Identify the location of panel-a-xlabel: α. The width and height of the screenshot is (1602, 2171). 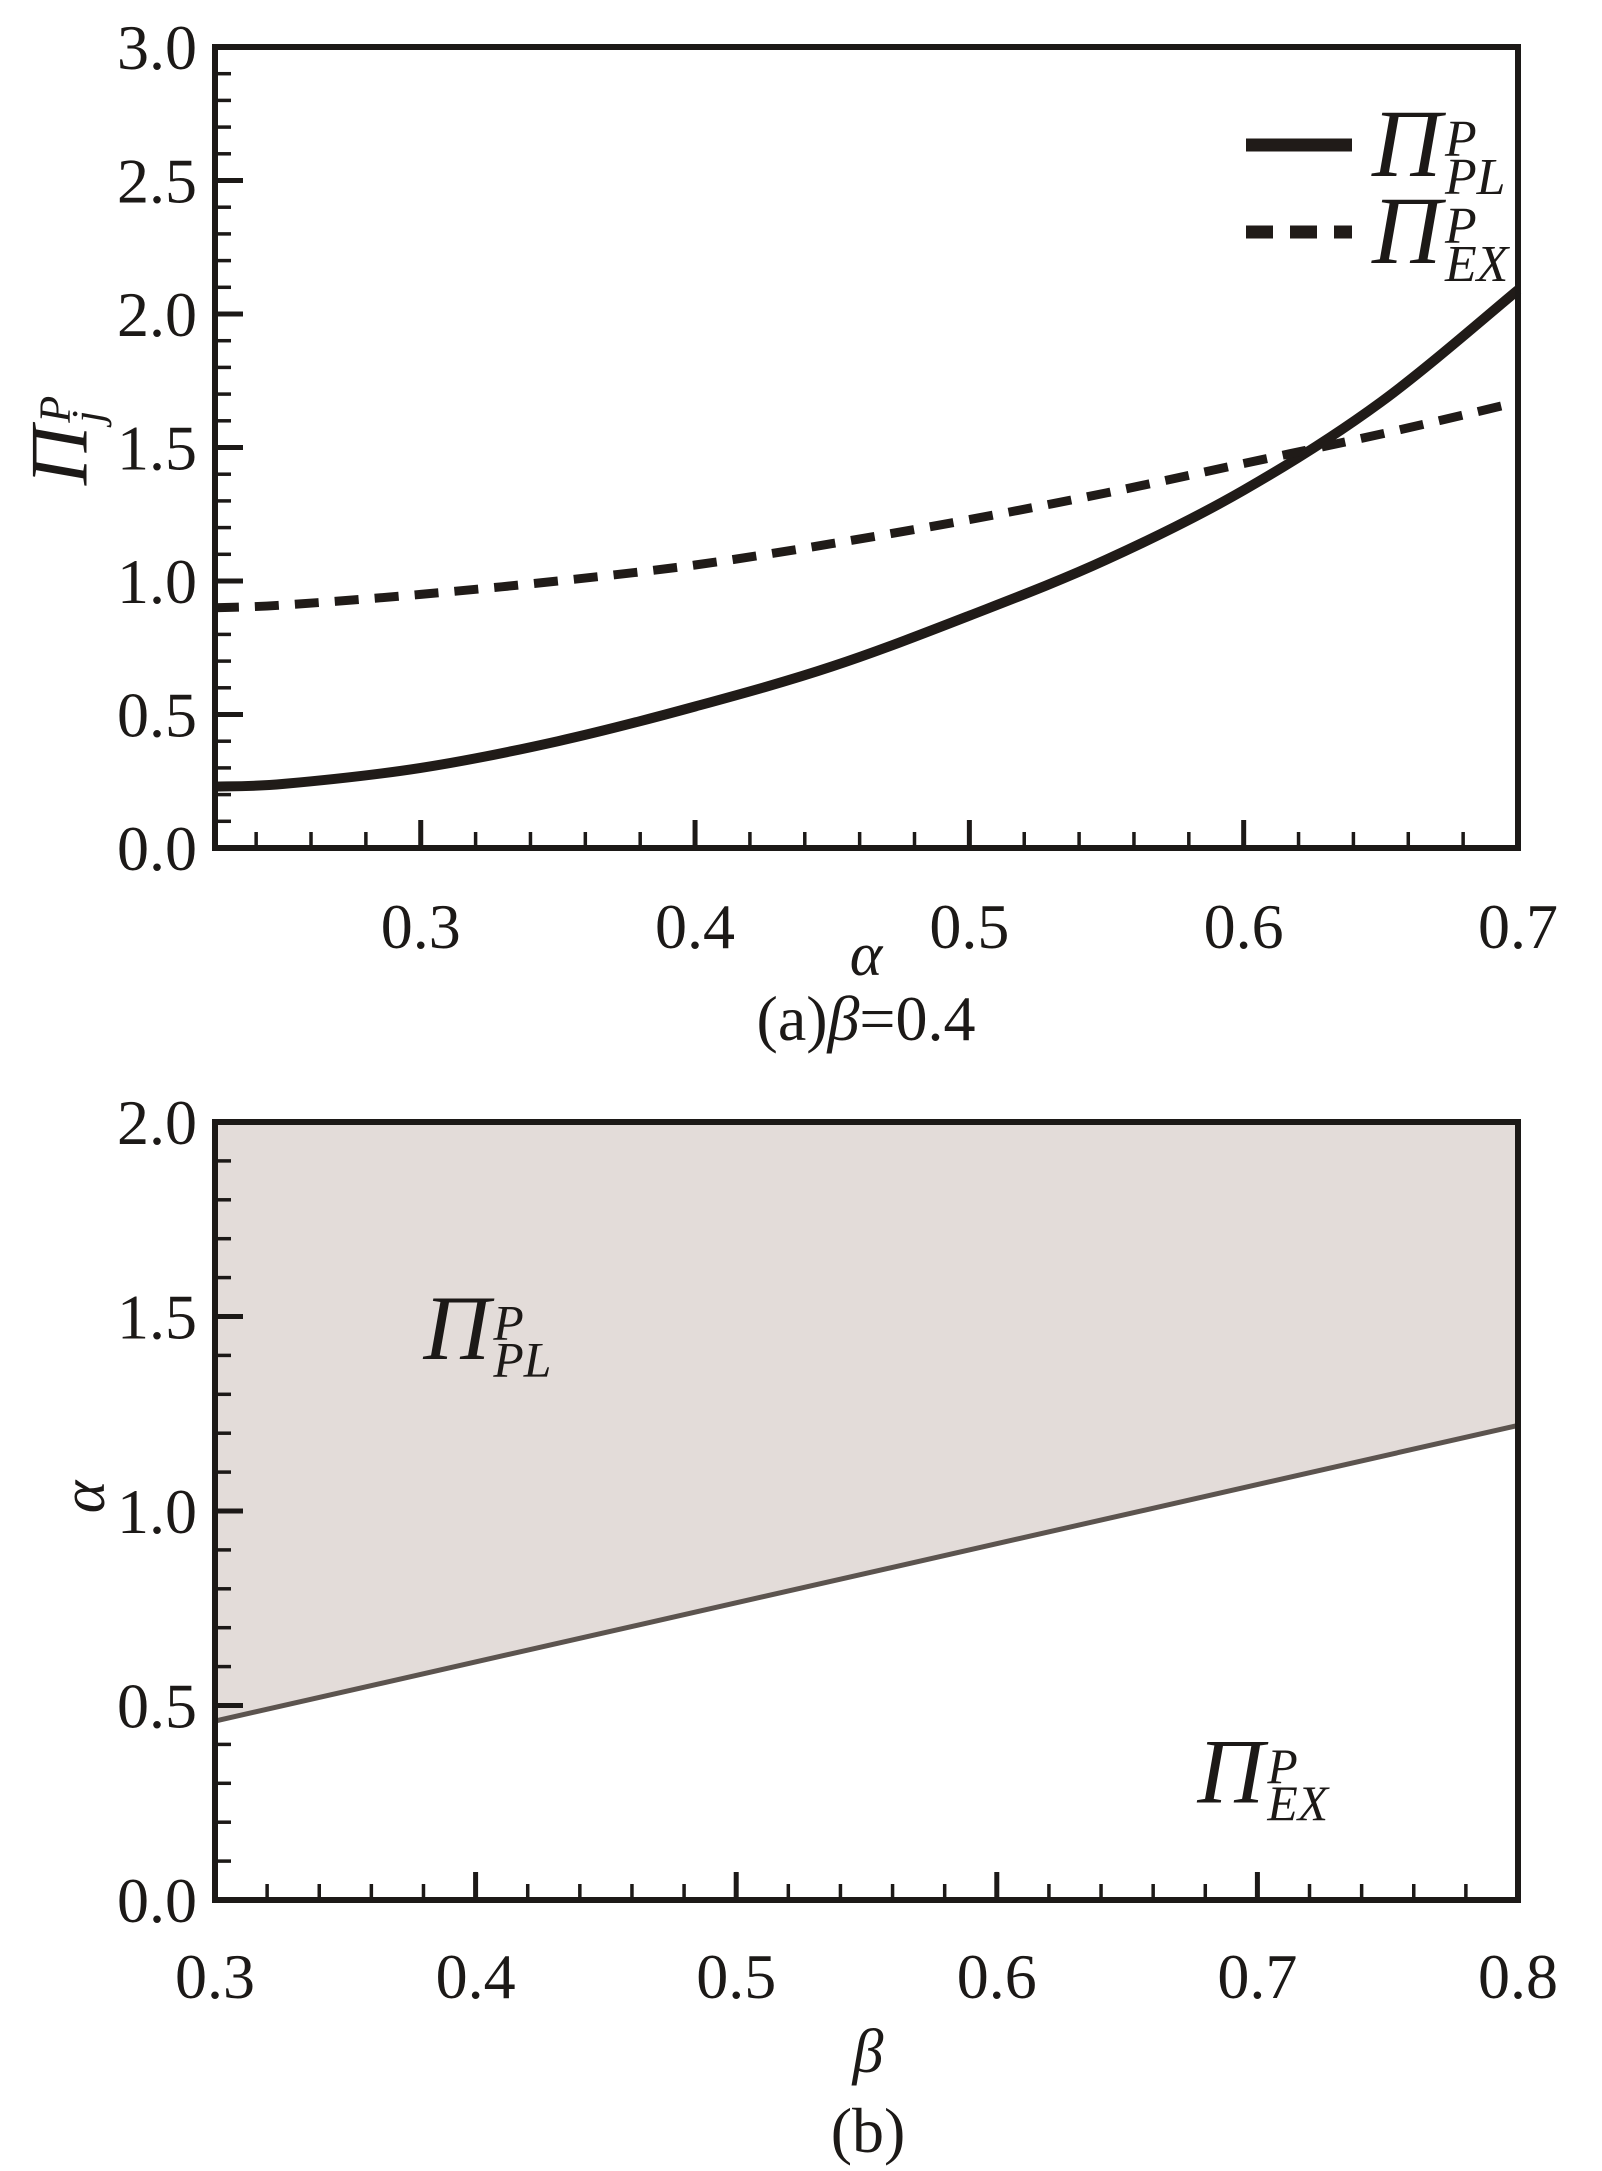
(867, 955).